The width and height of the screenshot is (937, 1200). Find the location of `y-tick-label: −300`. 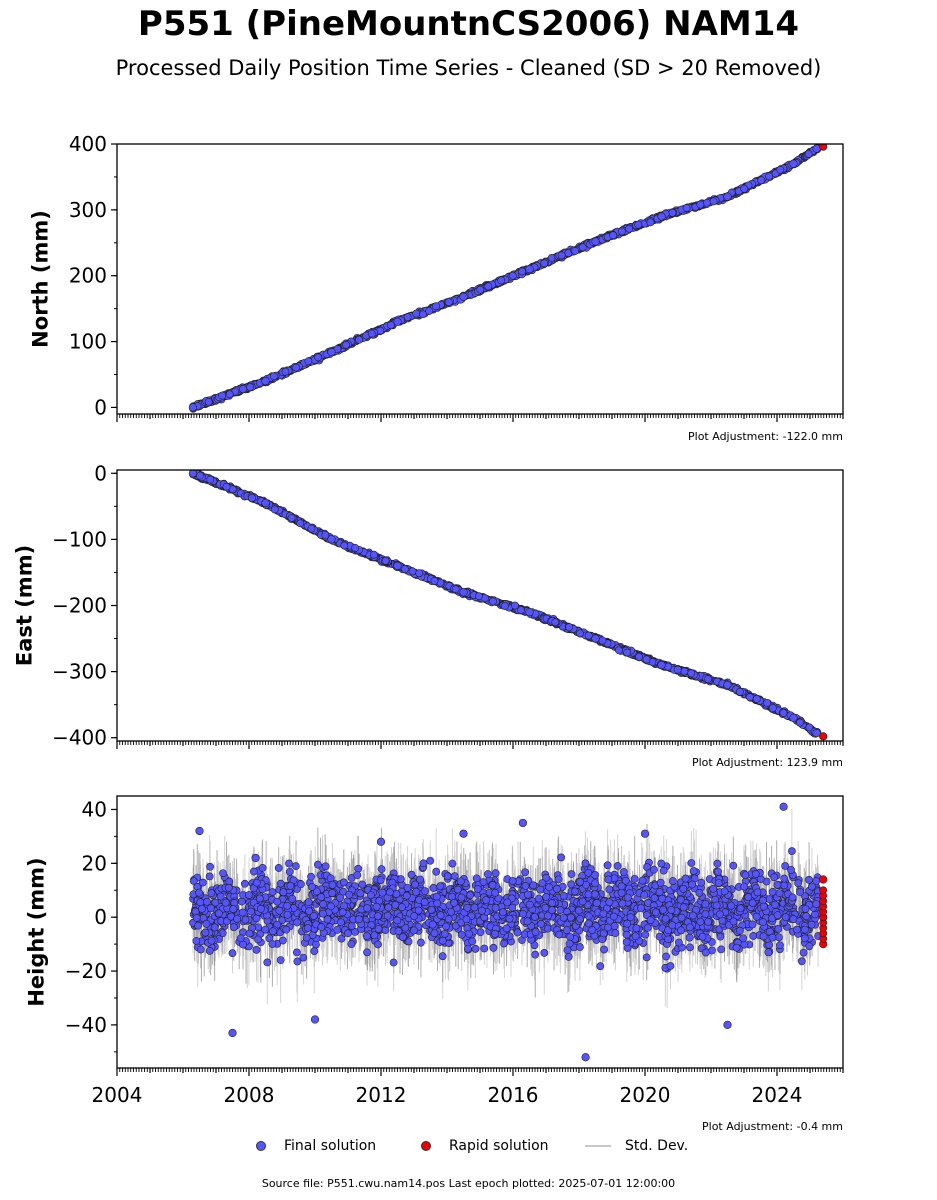

y-tick-label: −300 is located at coordinates (79, 672).